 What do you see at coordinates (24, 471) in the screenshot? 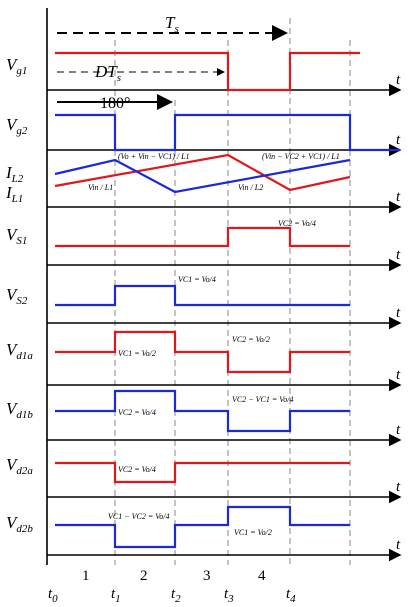
I see `subscript: d2a` at bounding box center [24, 471].